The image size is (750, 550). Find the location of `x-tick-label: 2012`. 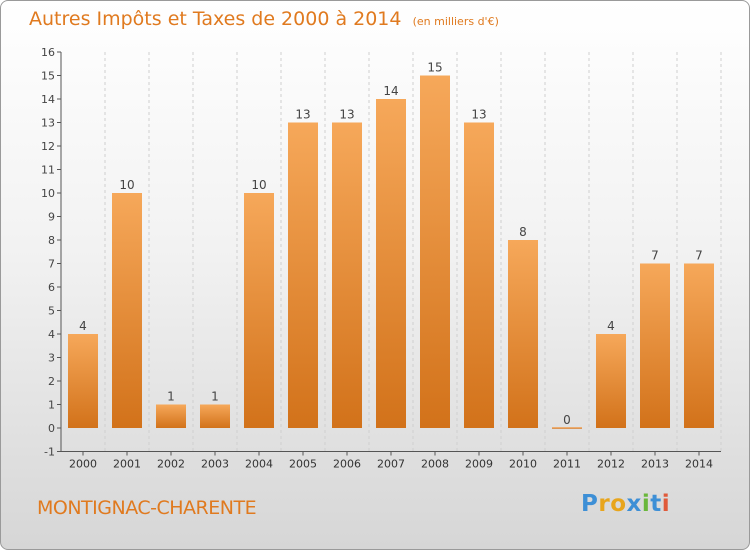

x-tick-label: 2012 is located at coordinates (611, 464).